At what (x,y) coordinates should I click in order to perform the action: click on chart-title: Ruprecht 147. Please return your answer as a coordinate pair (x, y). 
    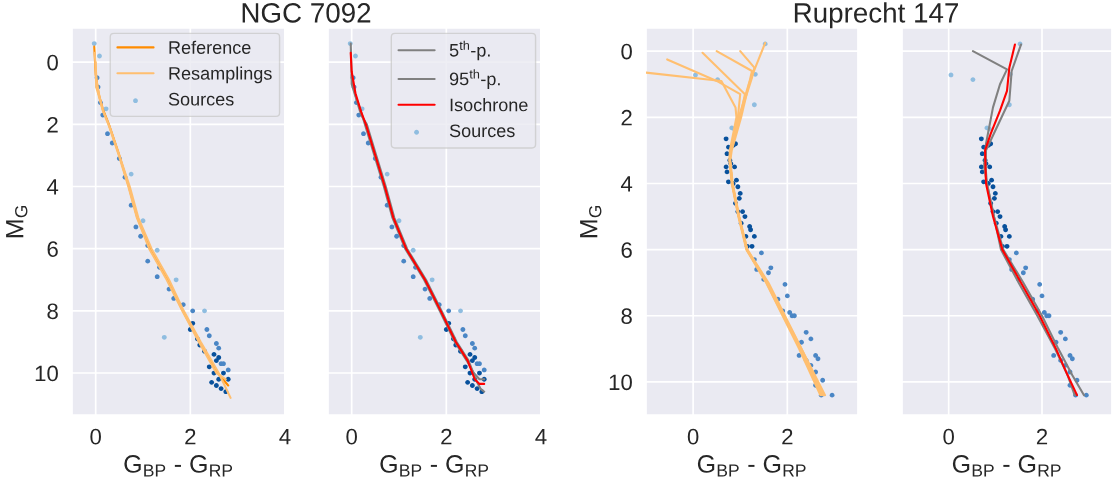
    Looking at the image, I should click on (876, 15).